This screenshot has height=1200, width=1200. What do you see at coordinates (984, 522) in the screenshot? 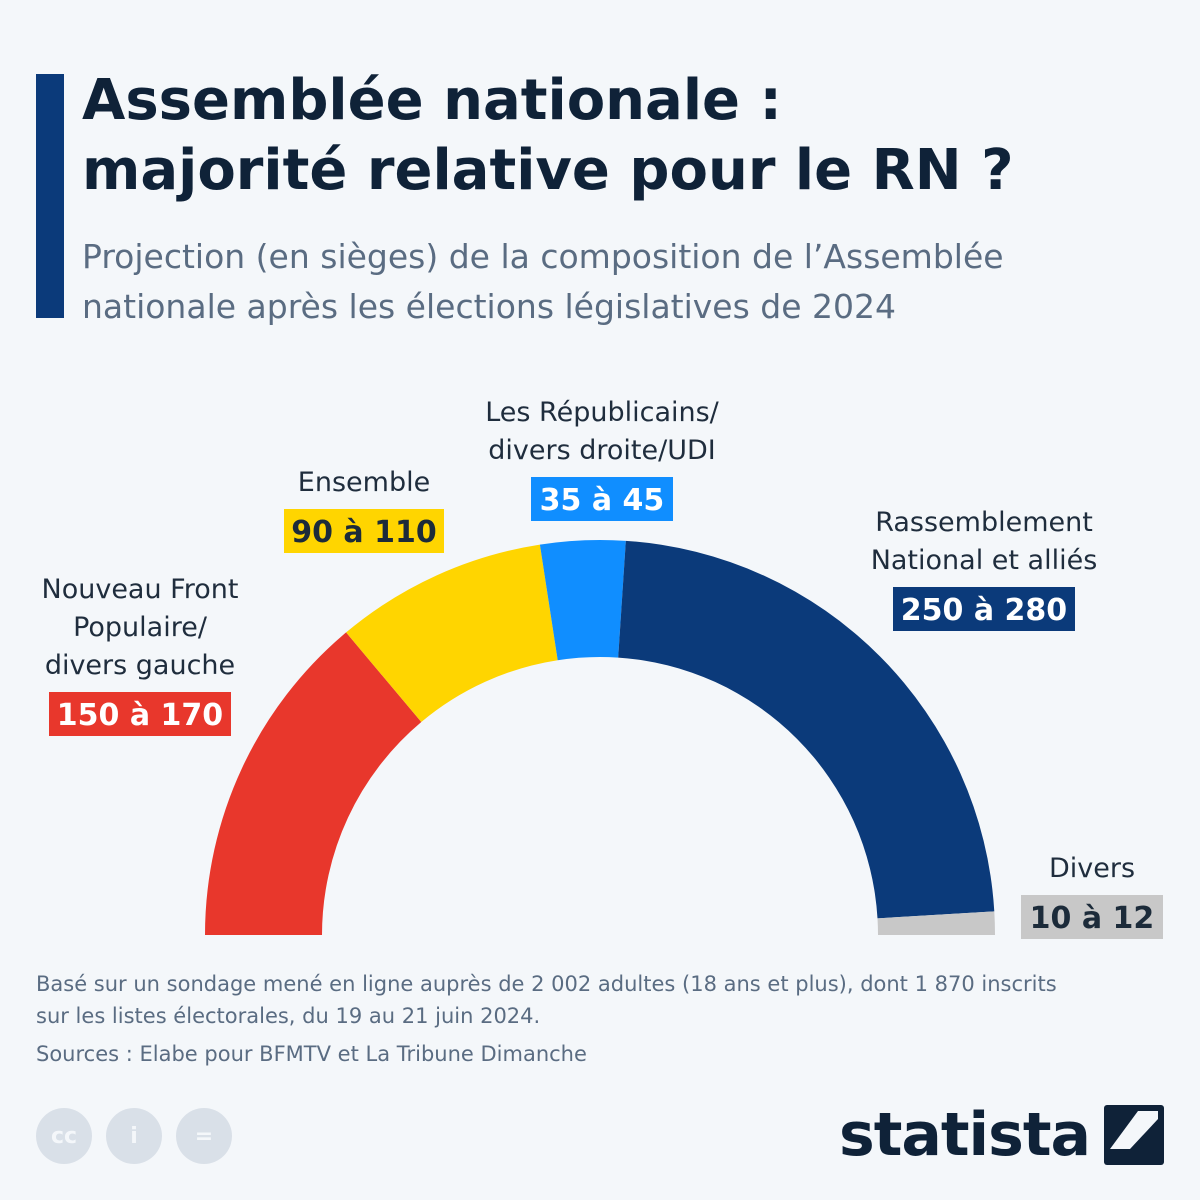
I see `segment-name-3-line-0: Rassemblement` at bounding box center [984, 522].